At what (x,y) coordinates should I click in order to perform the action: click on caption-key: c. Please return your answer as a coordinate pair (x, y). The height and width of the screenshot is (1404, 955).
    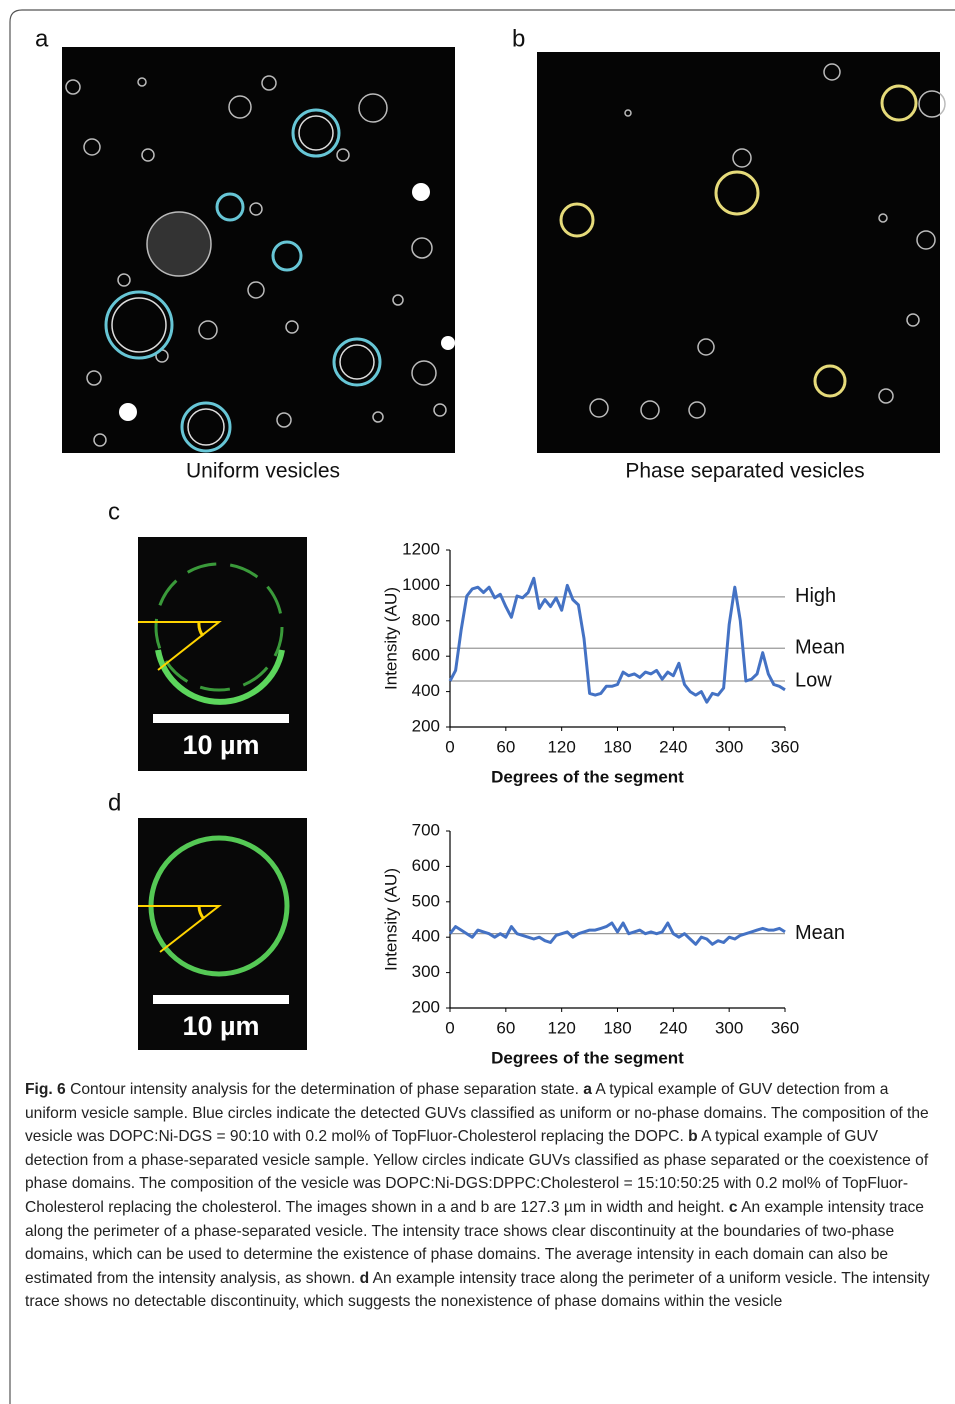
    Looking at the image, I should click on (733, 1207).